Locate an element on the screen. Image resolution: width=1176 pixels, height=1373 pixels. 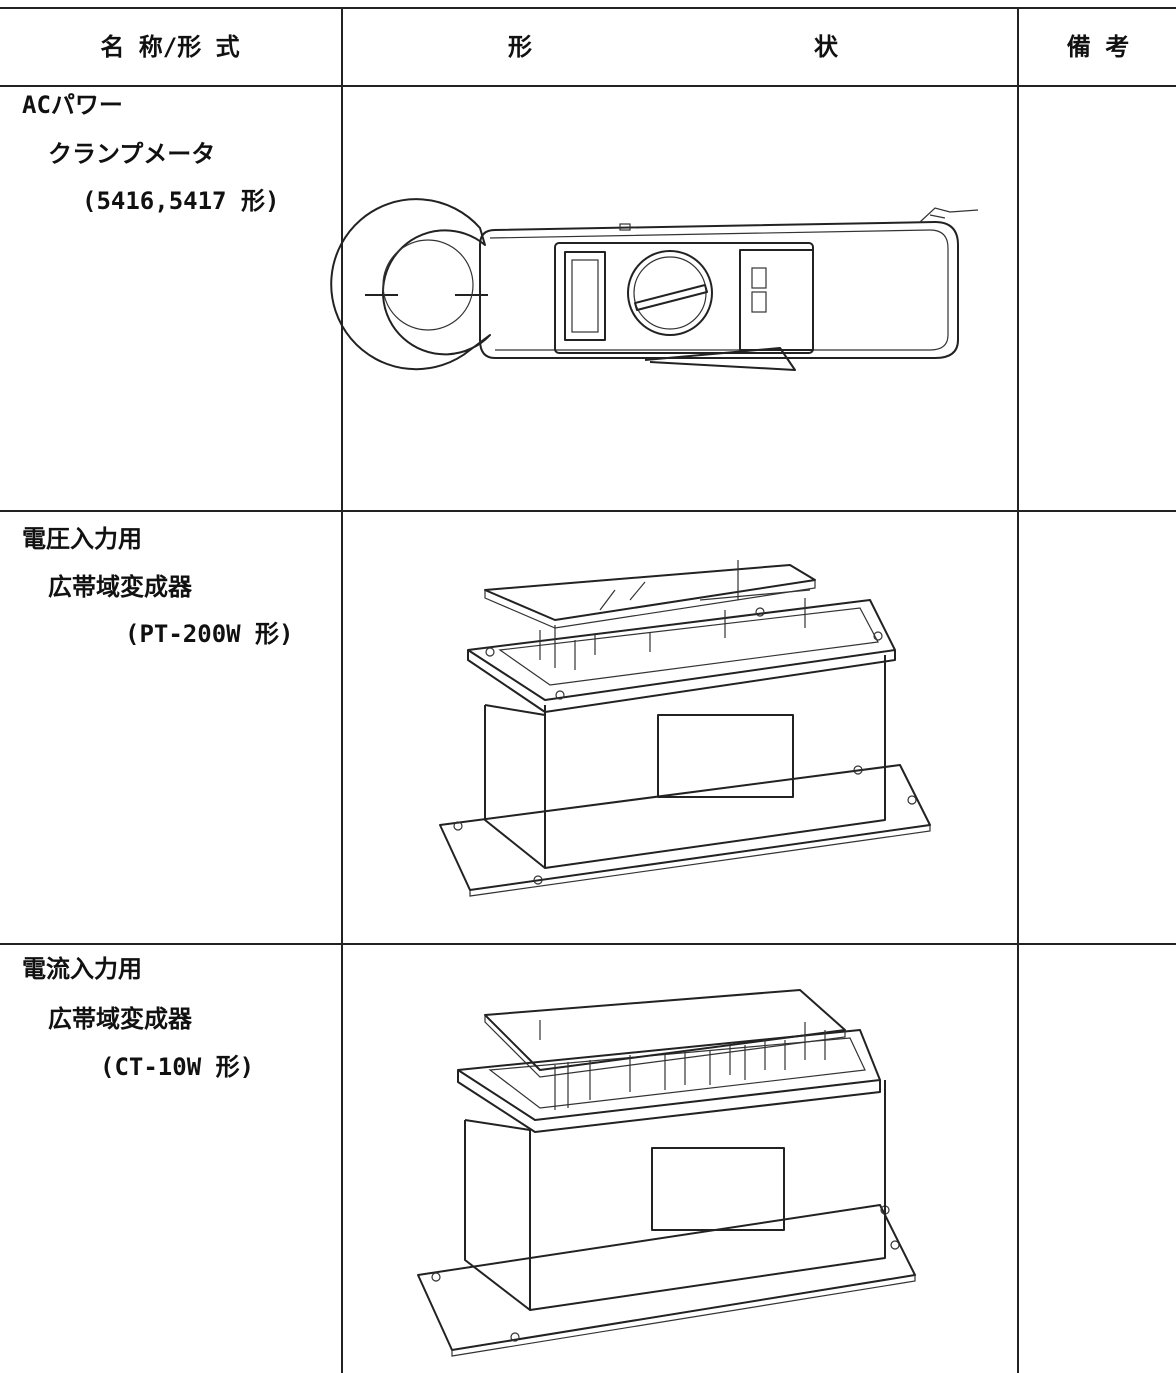
header-shape: 状 is located at coordinates (826, 47).